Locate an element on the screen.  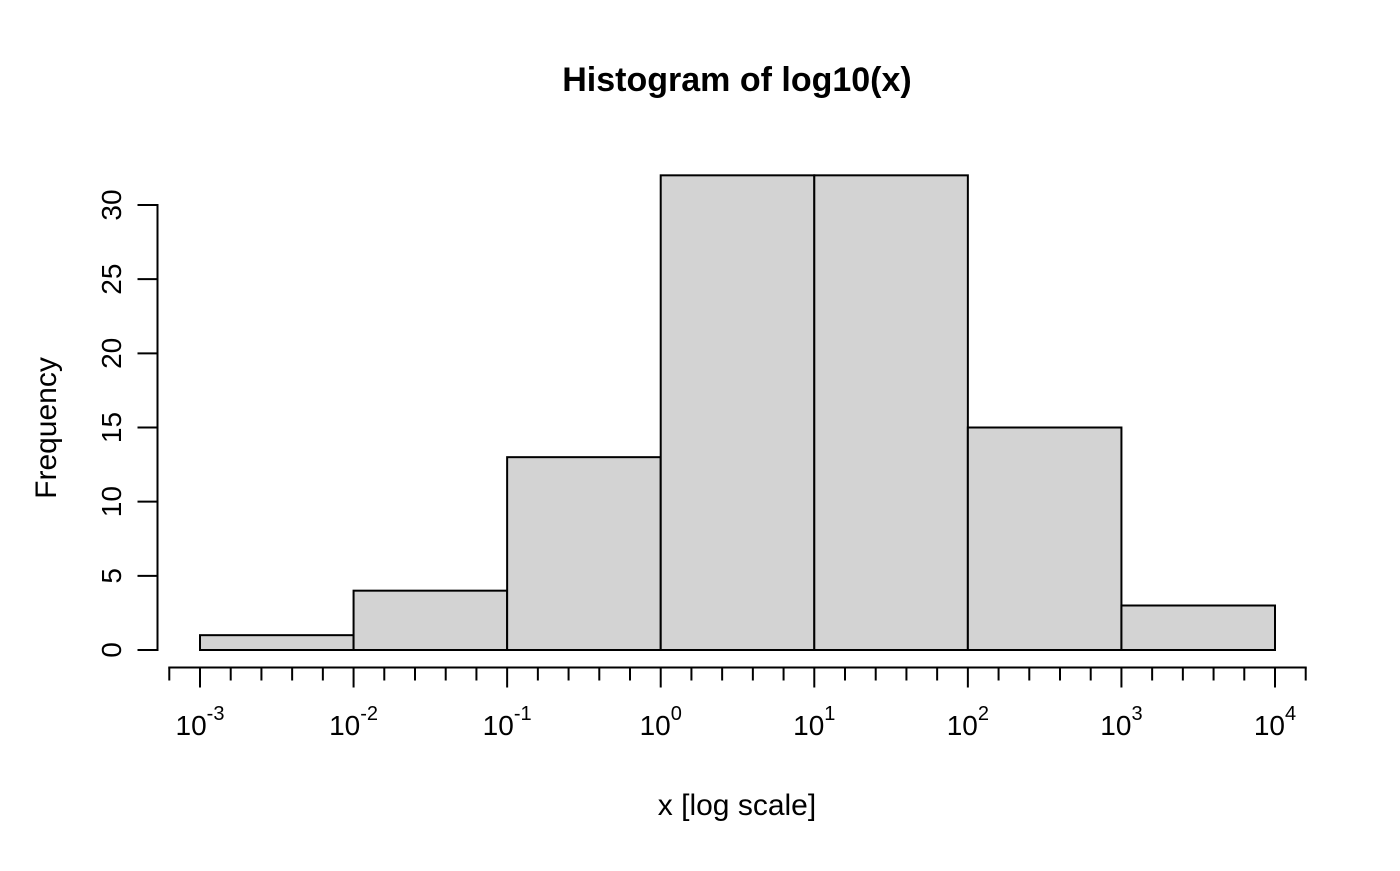
x-axis: 10⁻³ 10⁻² 10⁻¹ 10⁰ 10¹ 10² 10³ 10⁴ is located at coordinates (737, 703).